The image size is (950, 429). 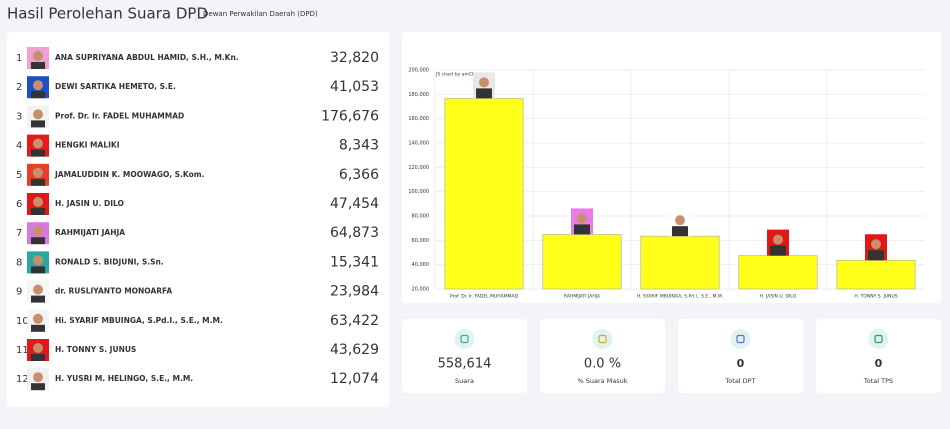 What do you see at coordinates (89, 203) in the screenshot?
I see `candidate-name: H. JASIN U. DILO` at bounding box center [89, 203].